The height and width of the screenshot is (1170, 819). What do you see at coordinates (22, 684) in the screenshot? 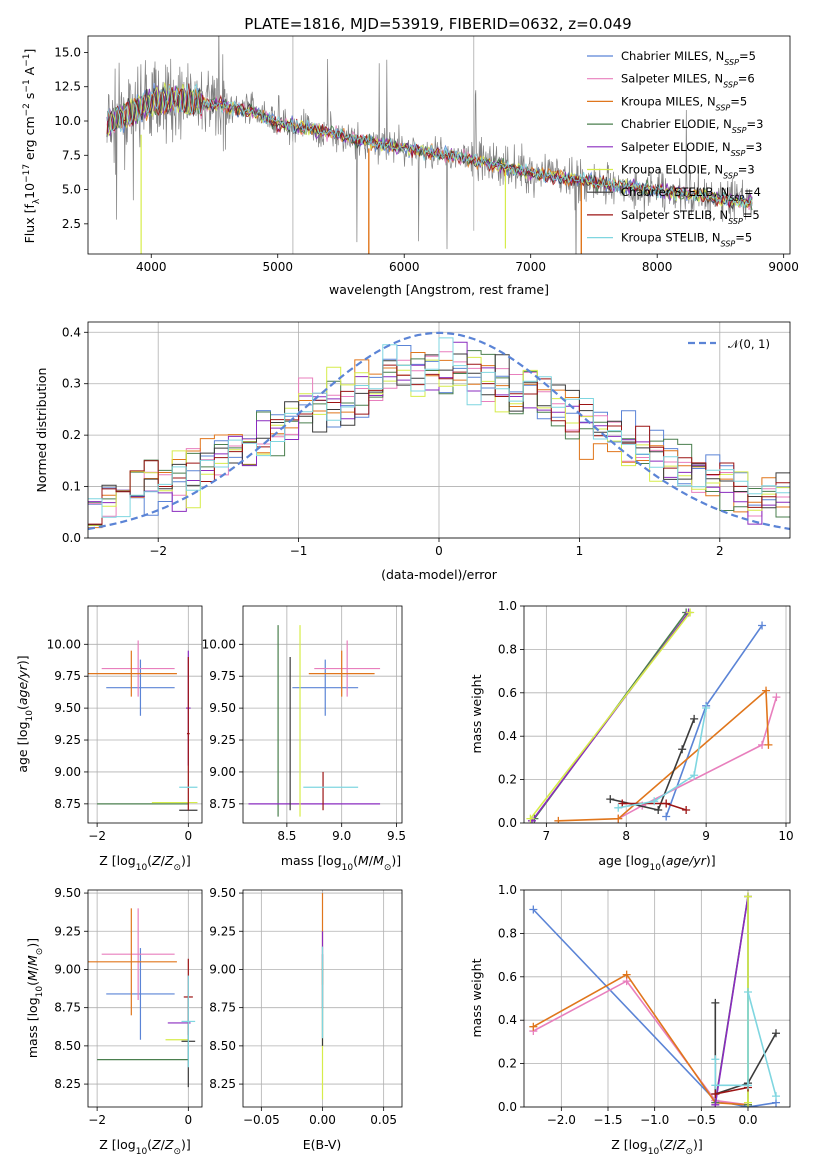
I see `label-part: age/yr` at bounding box center [22, 684].